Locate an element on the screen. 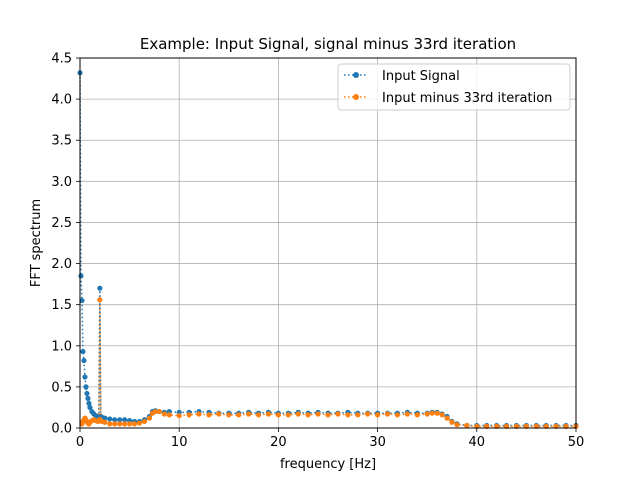  y-tick-label: 4.0 is located at coordinates (61, 100).